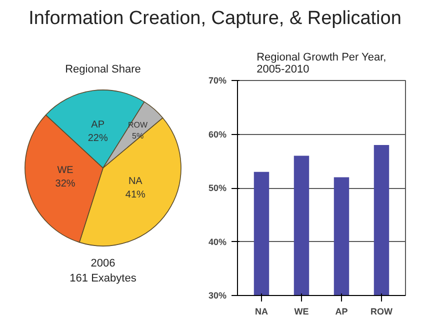 Image resolution: width=427 pixels, height=330 pixels. I want to click on chart-title: Information Creation, Capture, & Replication, so click(215, 19).